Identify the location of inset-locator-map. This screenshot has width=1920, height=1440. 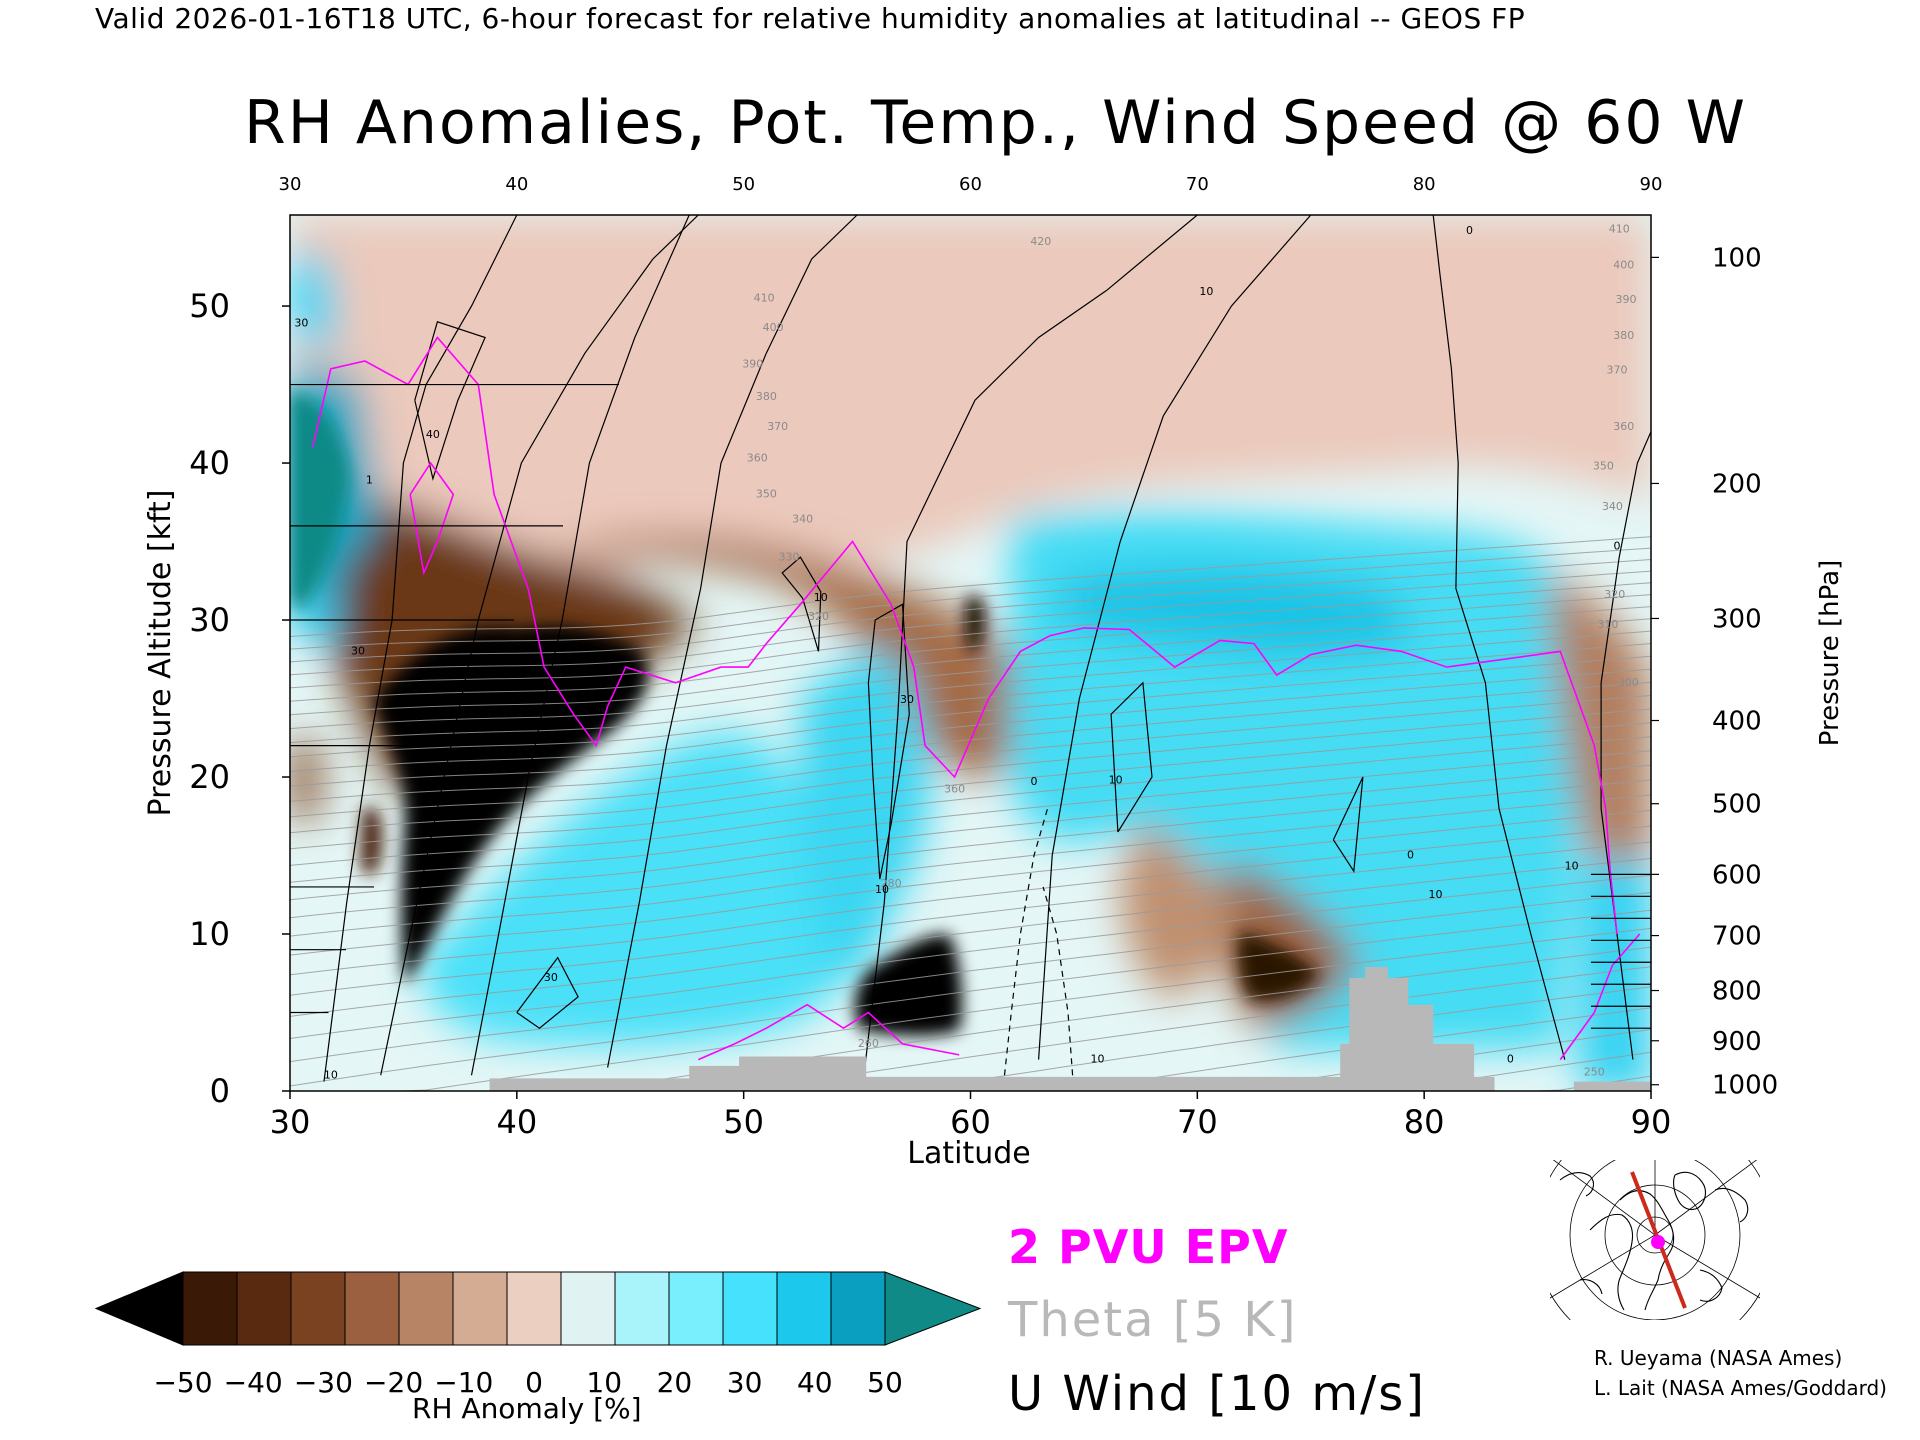
(1655, 1240).